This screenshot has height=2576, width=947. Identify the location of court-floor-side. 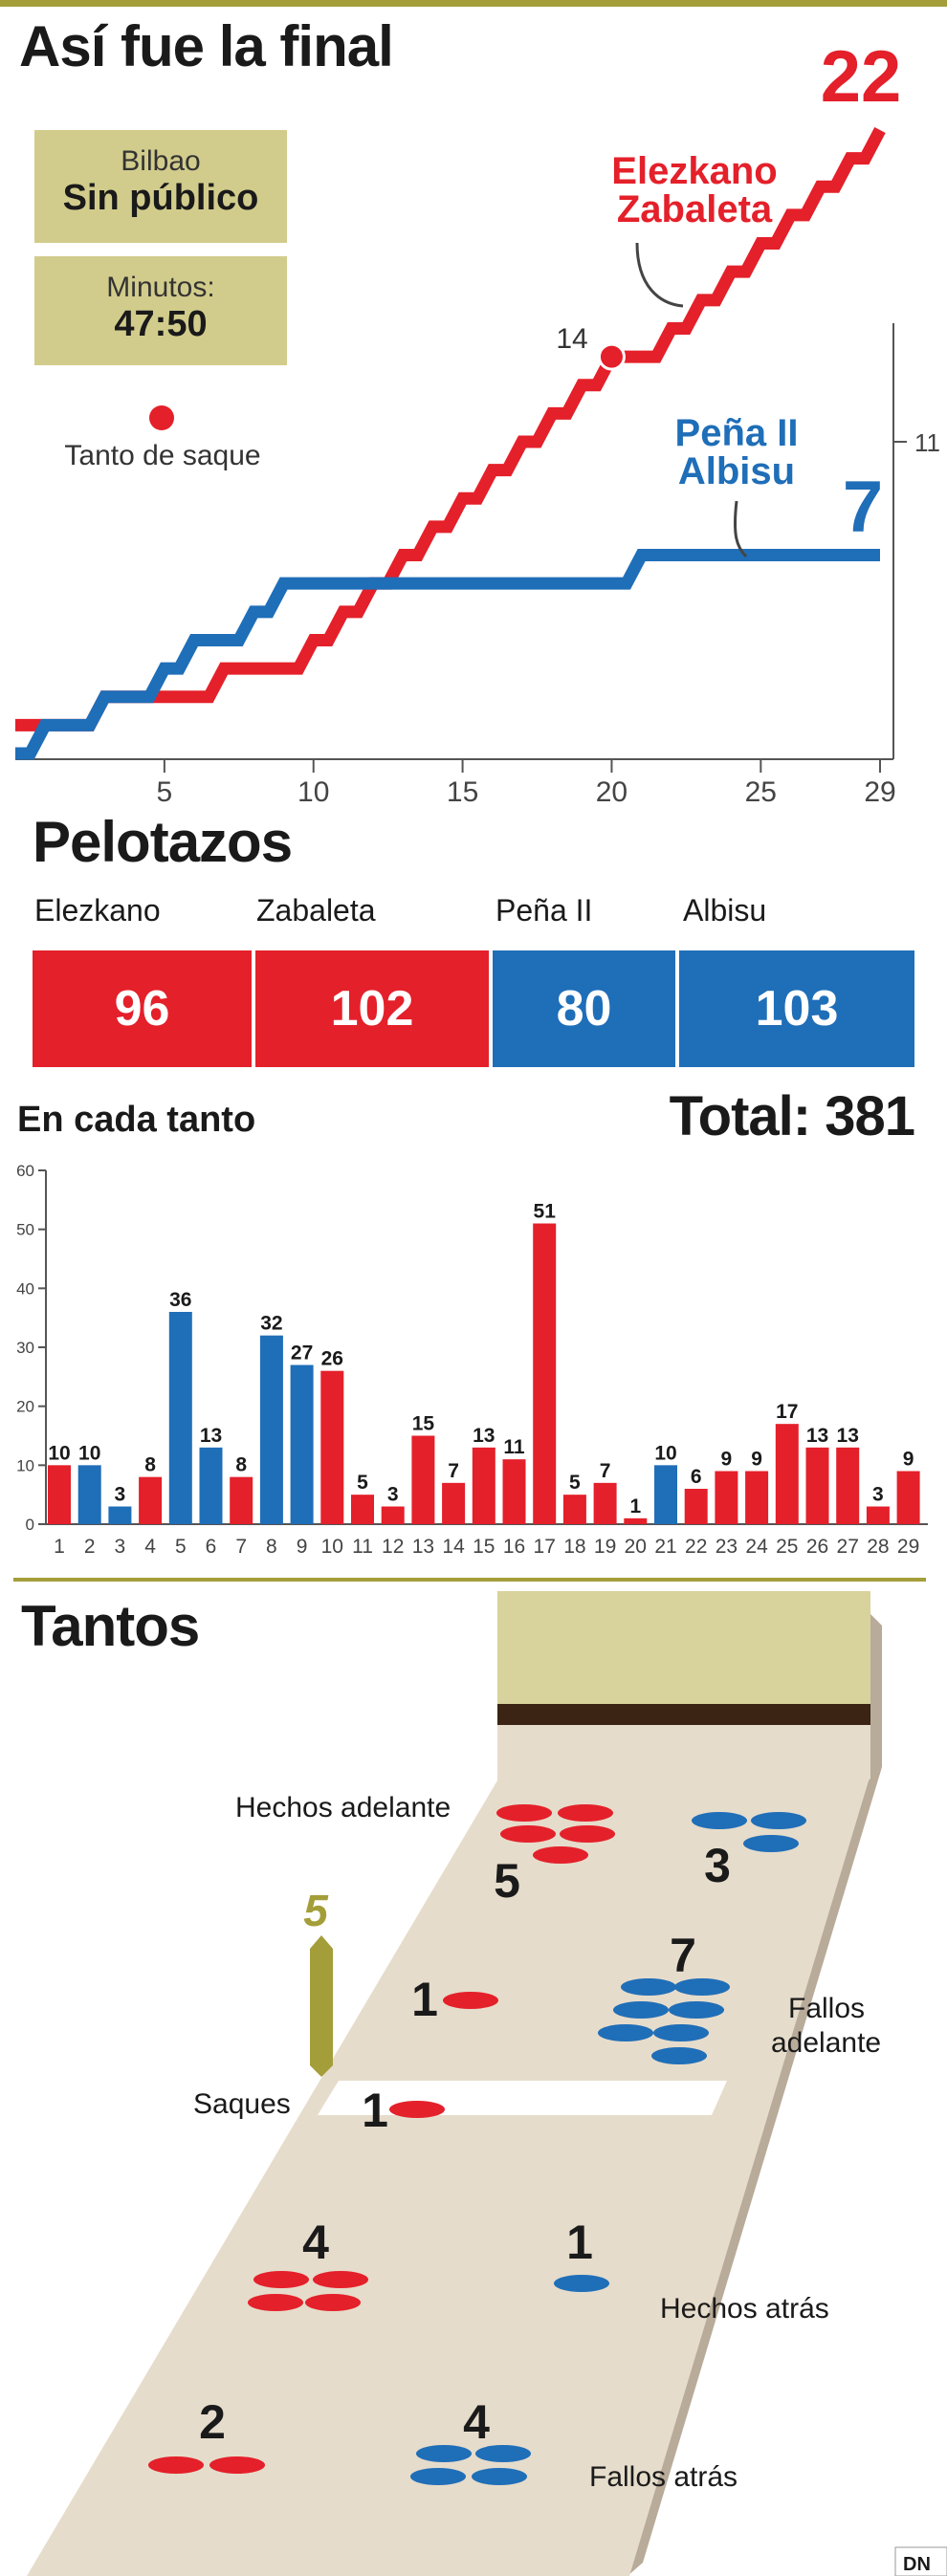
(755, 2171).